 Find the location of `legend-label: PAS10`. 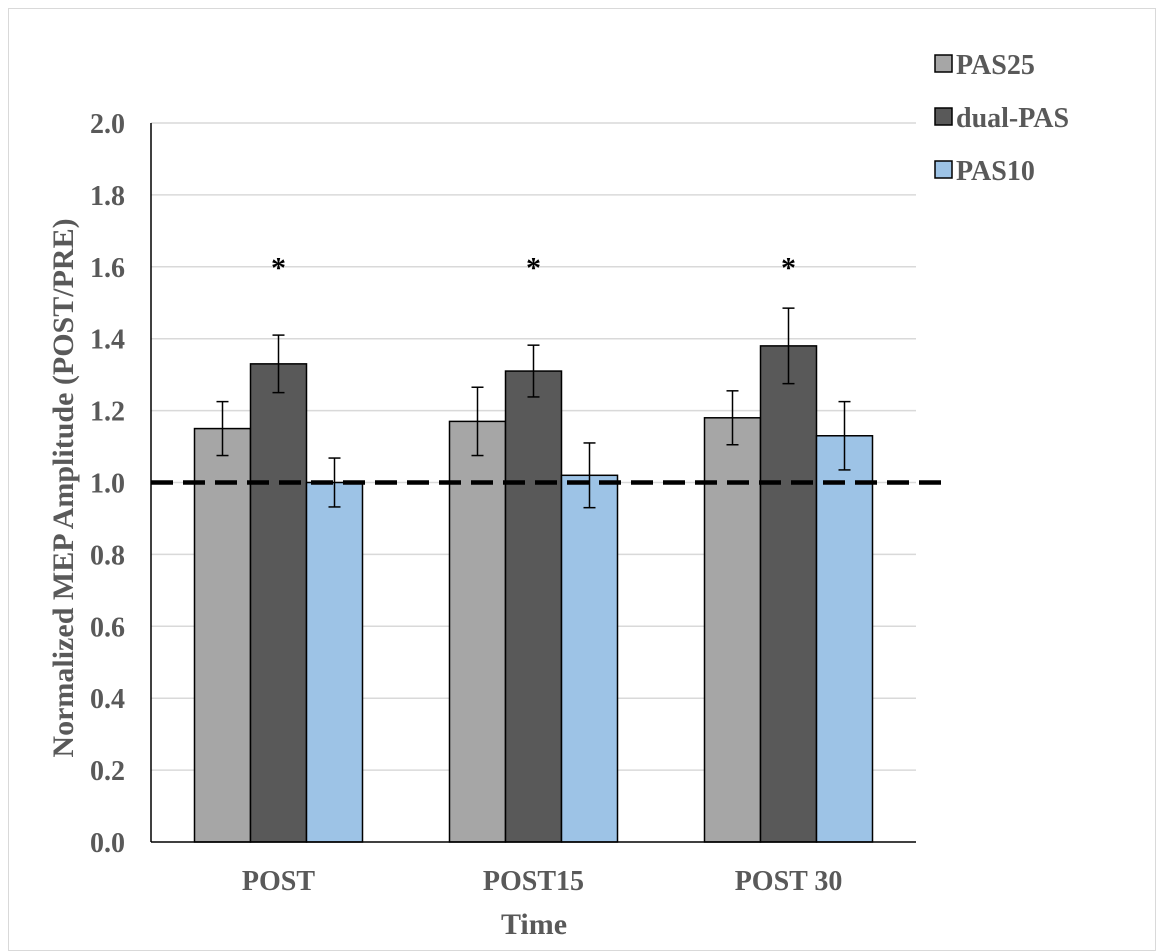

legend-label: PAS10 is located at coordinates (995, 171).